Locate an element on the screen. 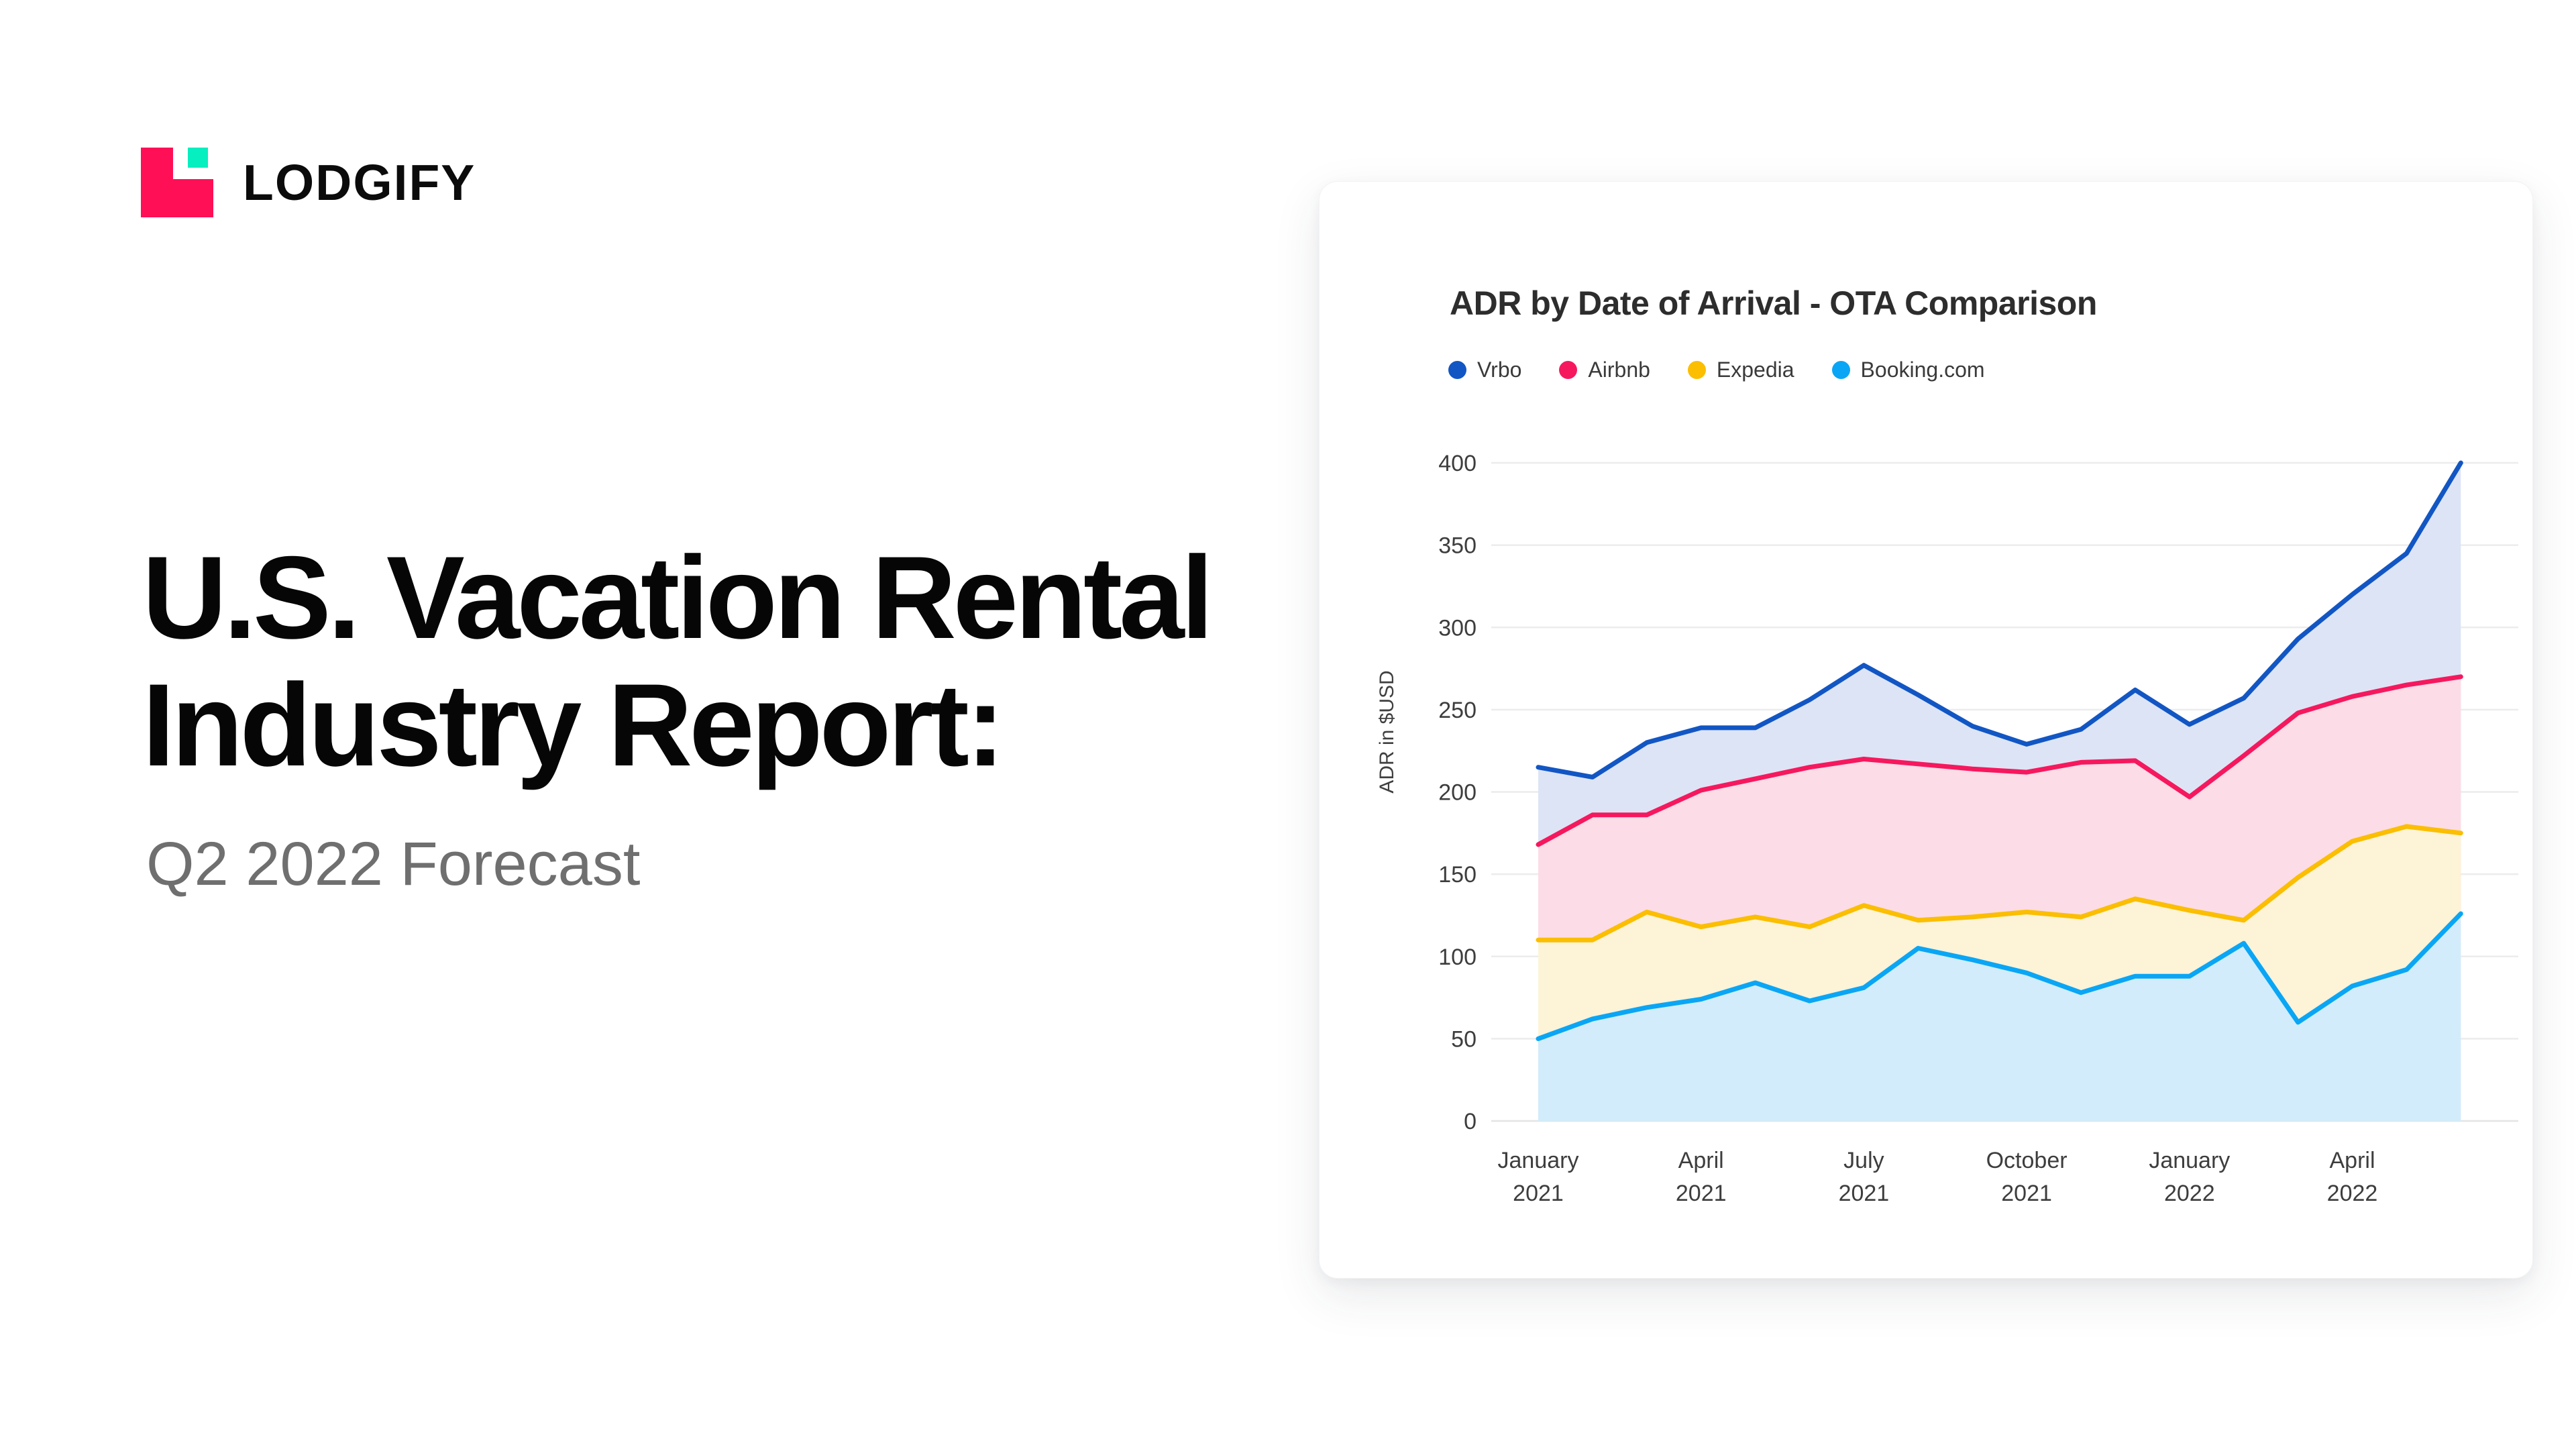  legend-item-expedia: Expedia is located at coordinates (1740, 370).